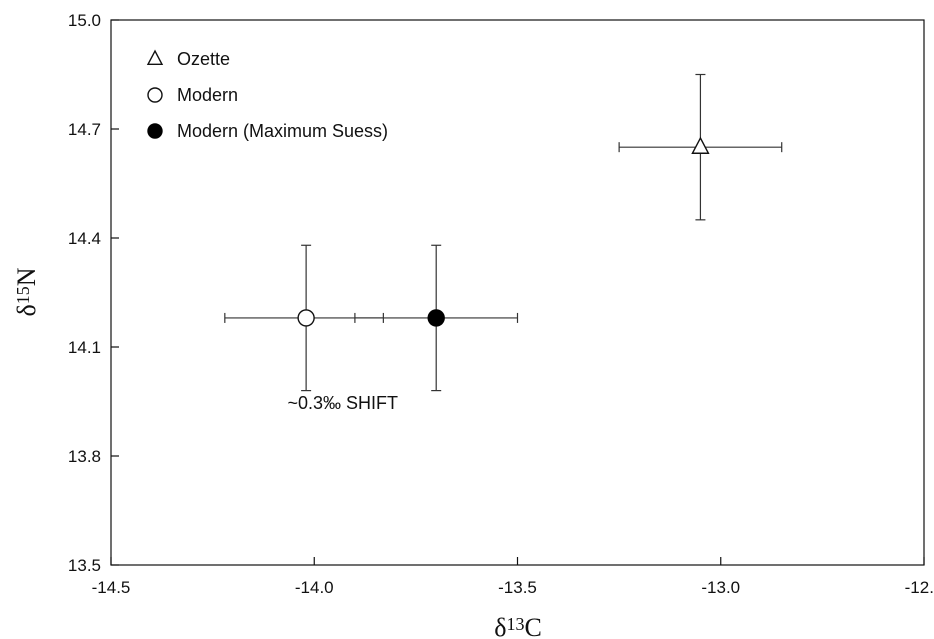  I want to click on x-tick-label: -14.5, so click(111, 587).